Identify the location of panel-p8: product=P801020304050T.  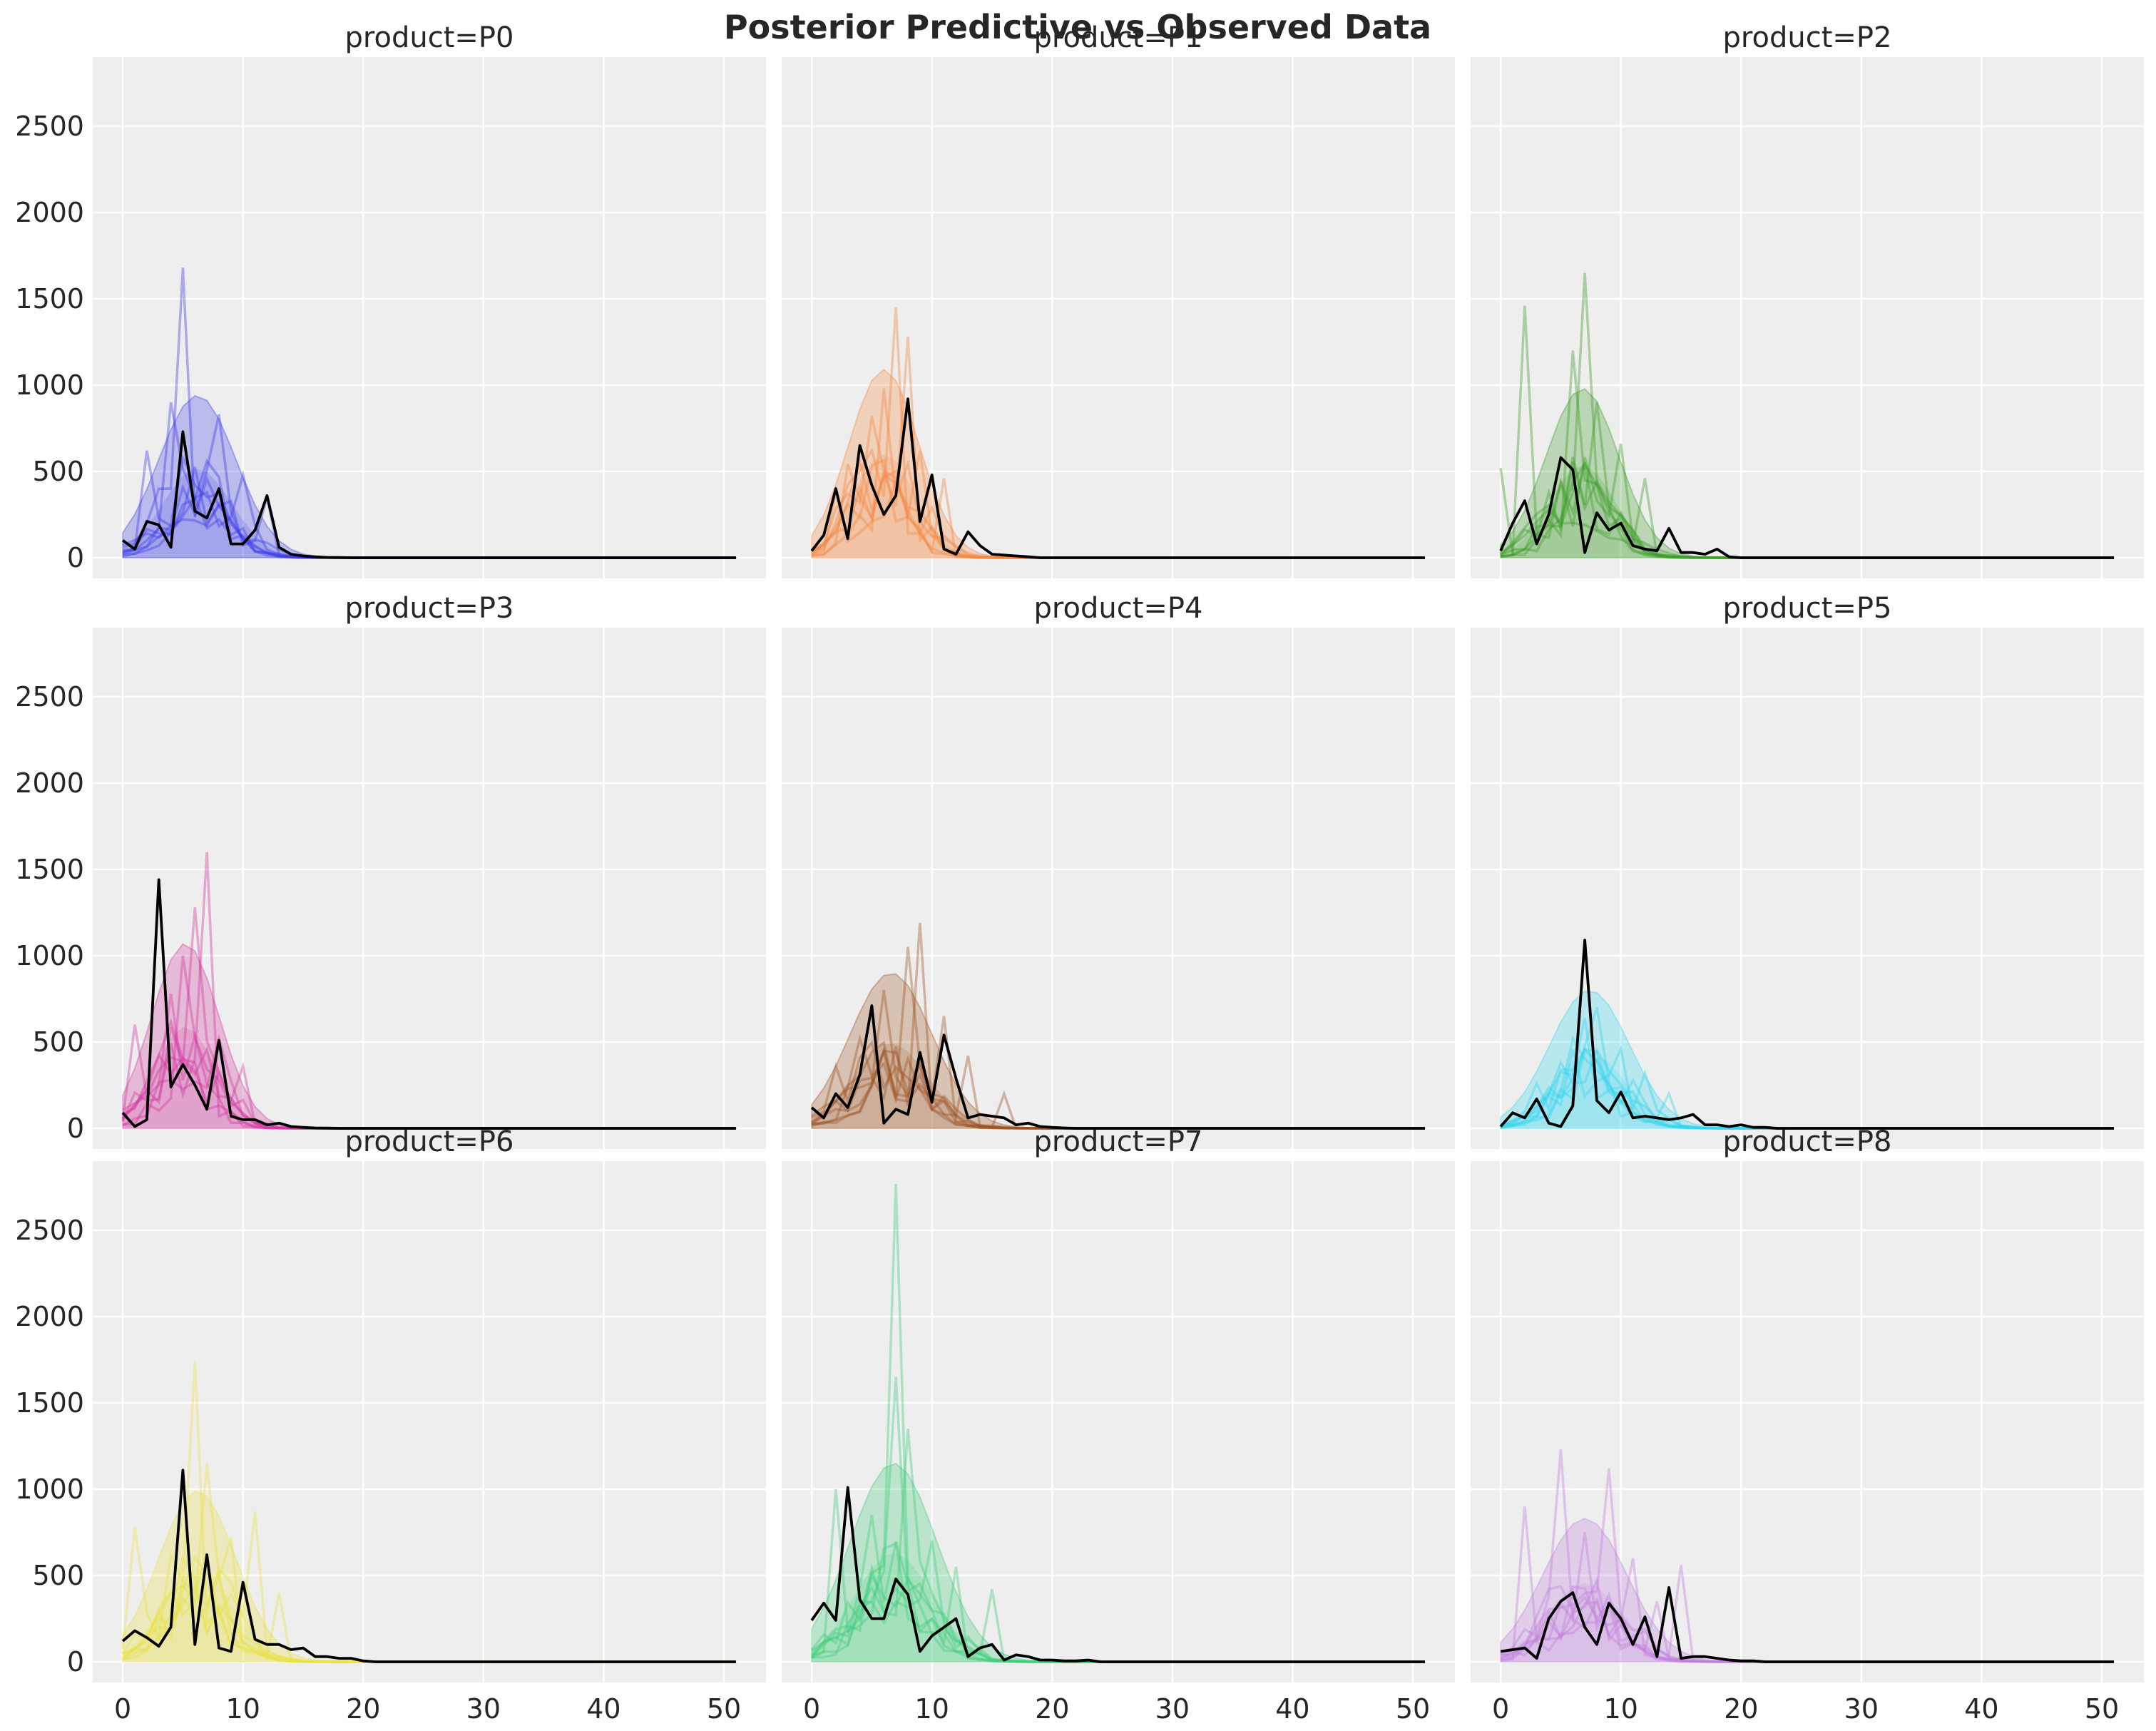
(1808, 1428).